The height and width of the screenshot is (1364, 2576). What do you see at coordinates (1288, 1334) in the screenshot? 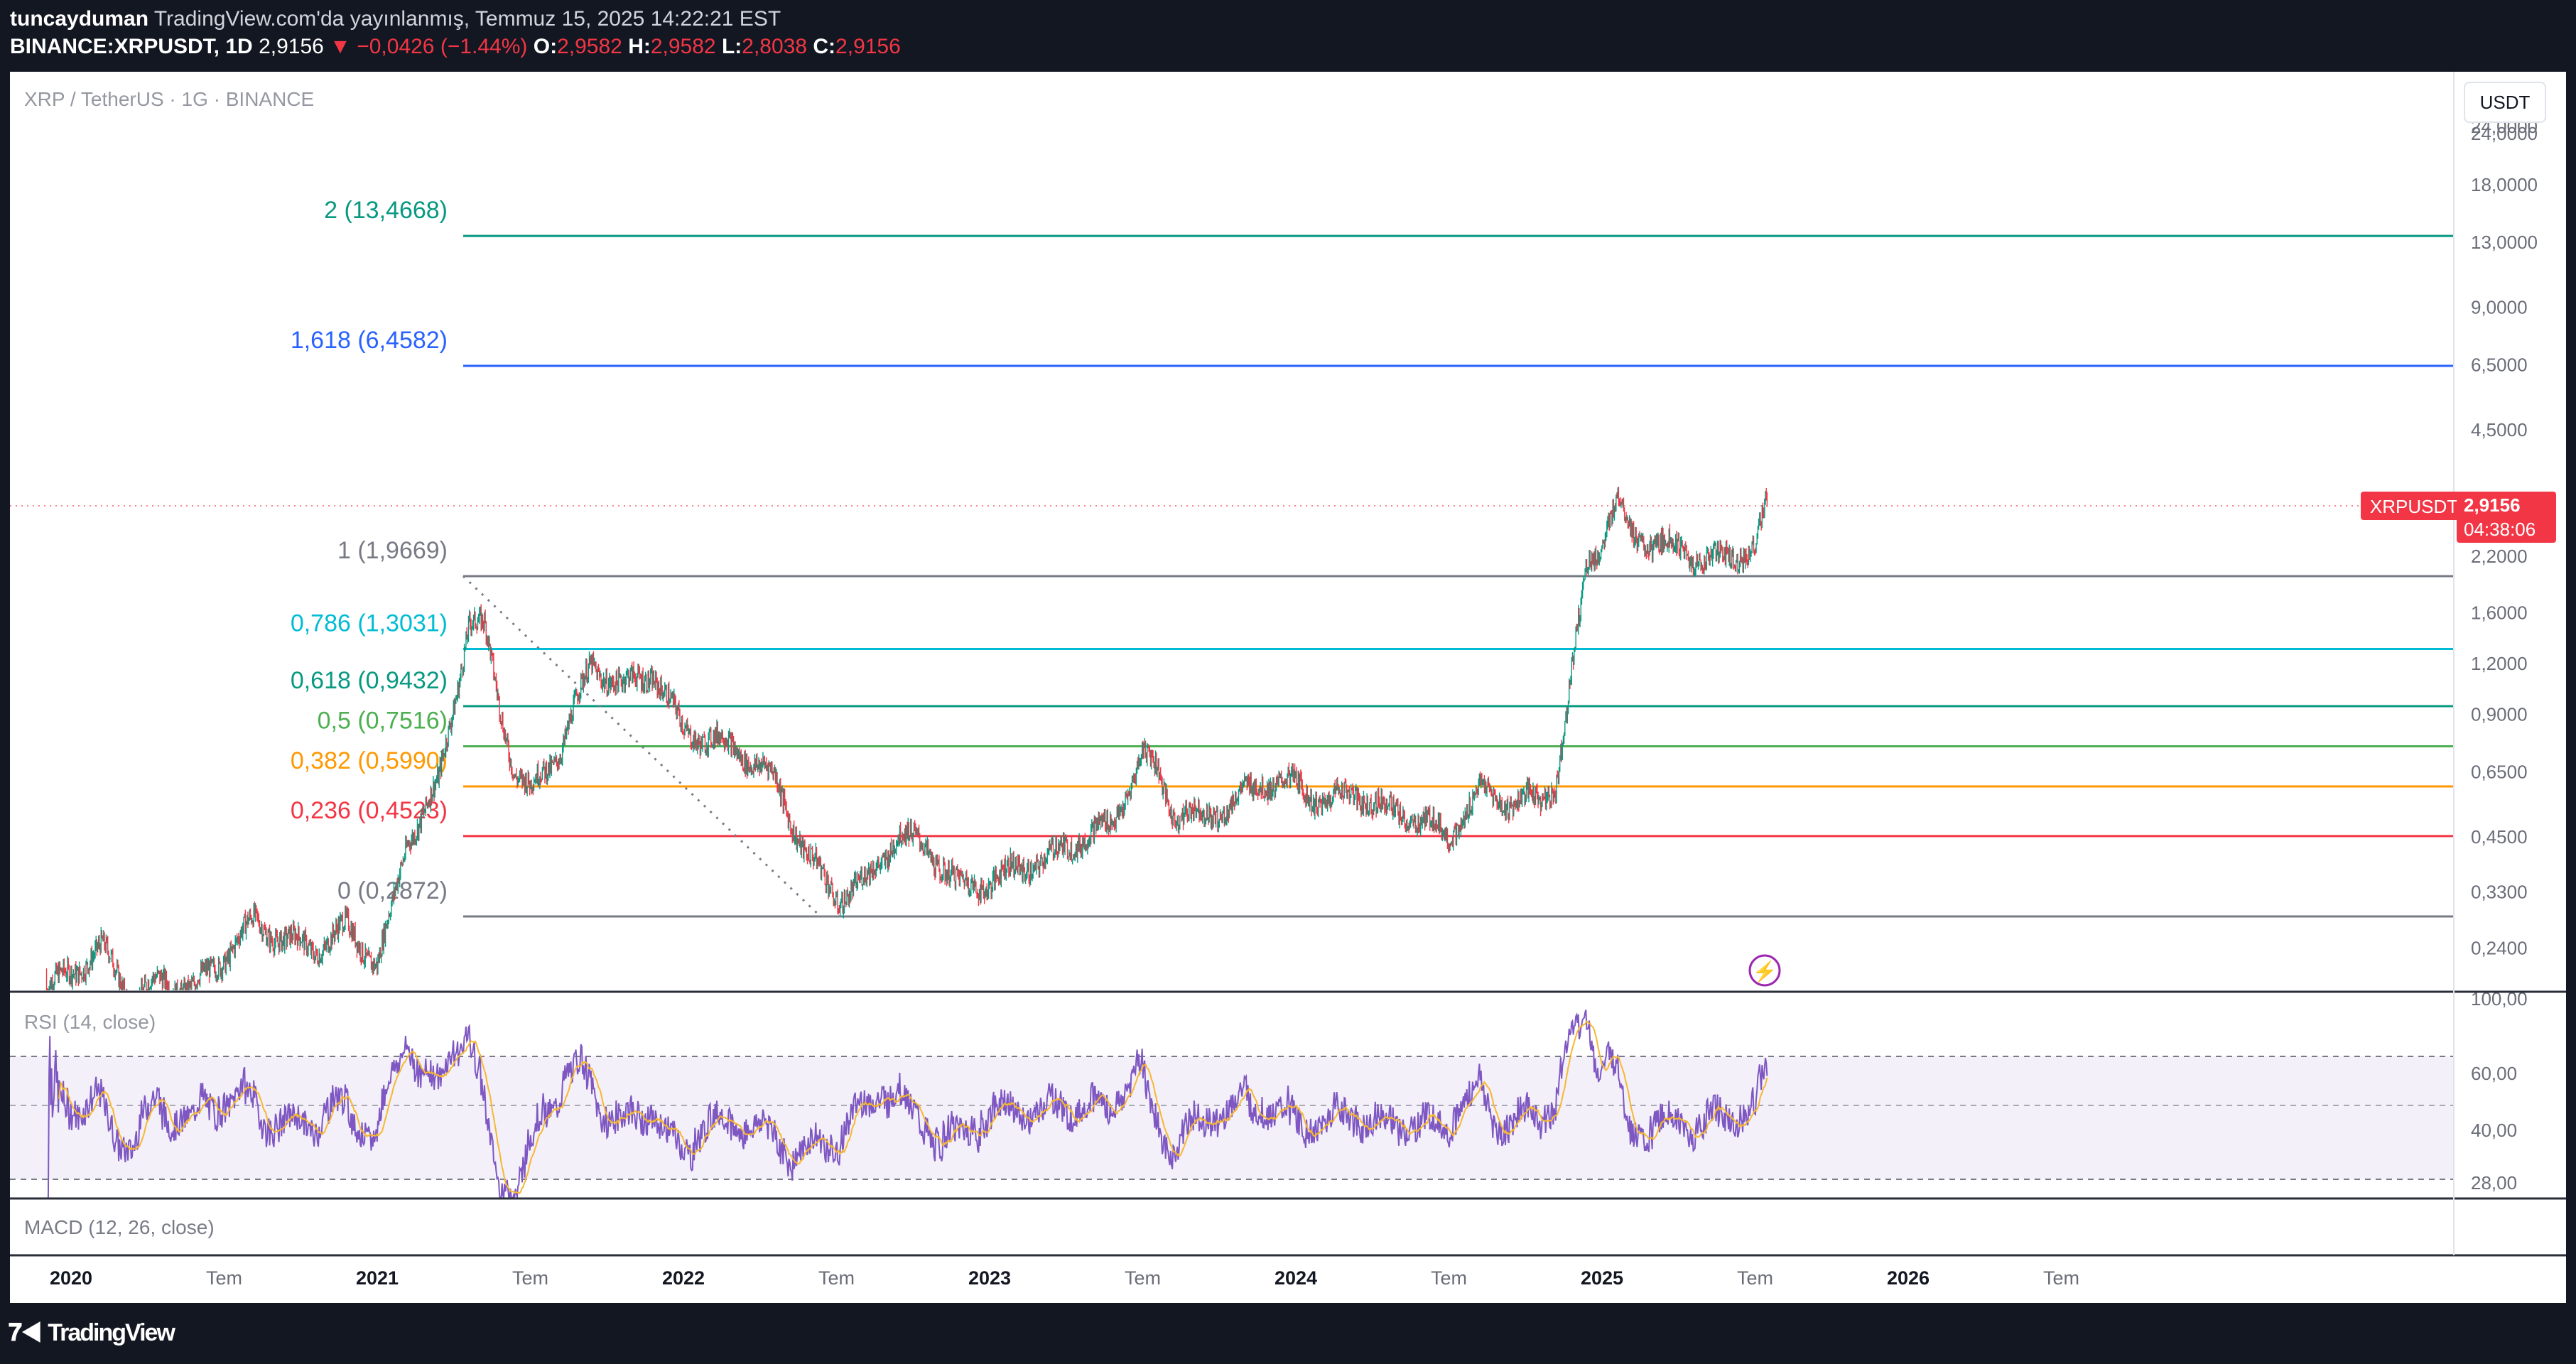
I see `footer-bar` at bounding box center [1288, 1334].